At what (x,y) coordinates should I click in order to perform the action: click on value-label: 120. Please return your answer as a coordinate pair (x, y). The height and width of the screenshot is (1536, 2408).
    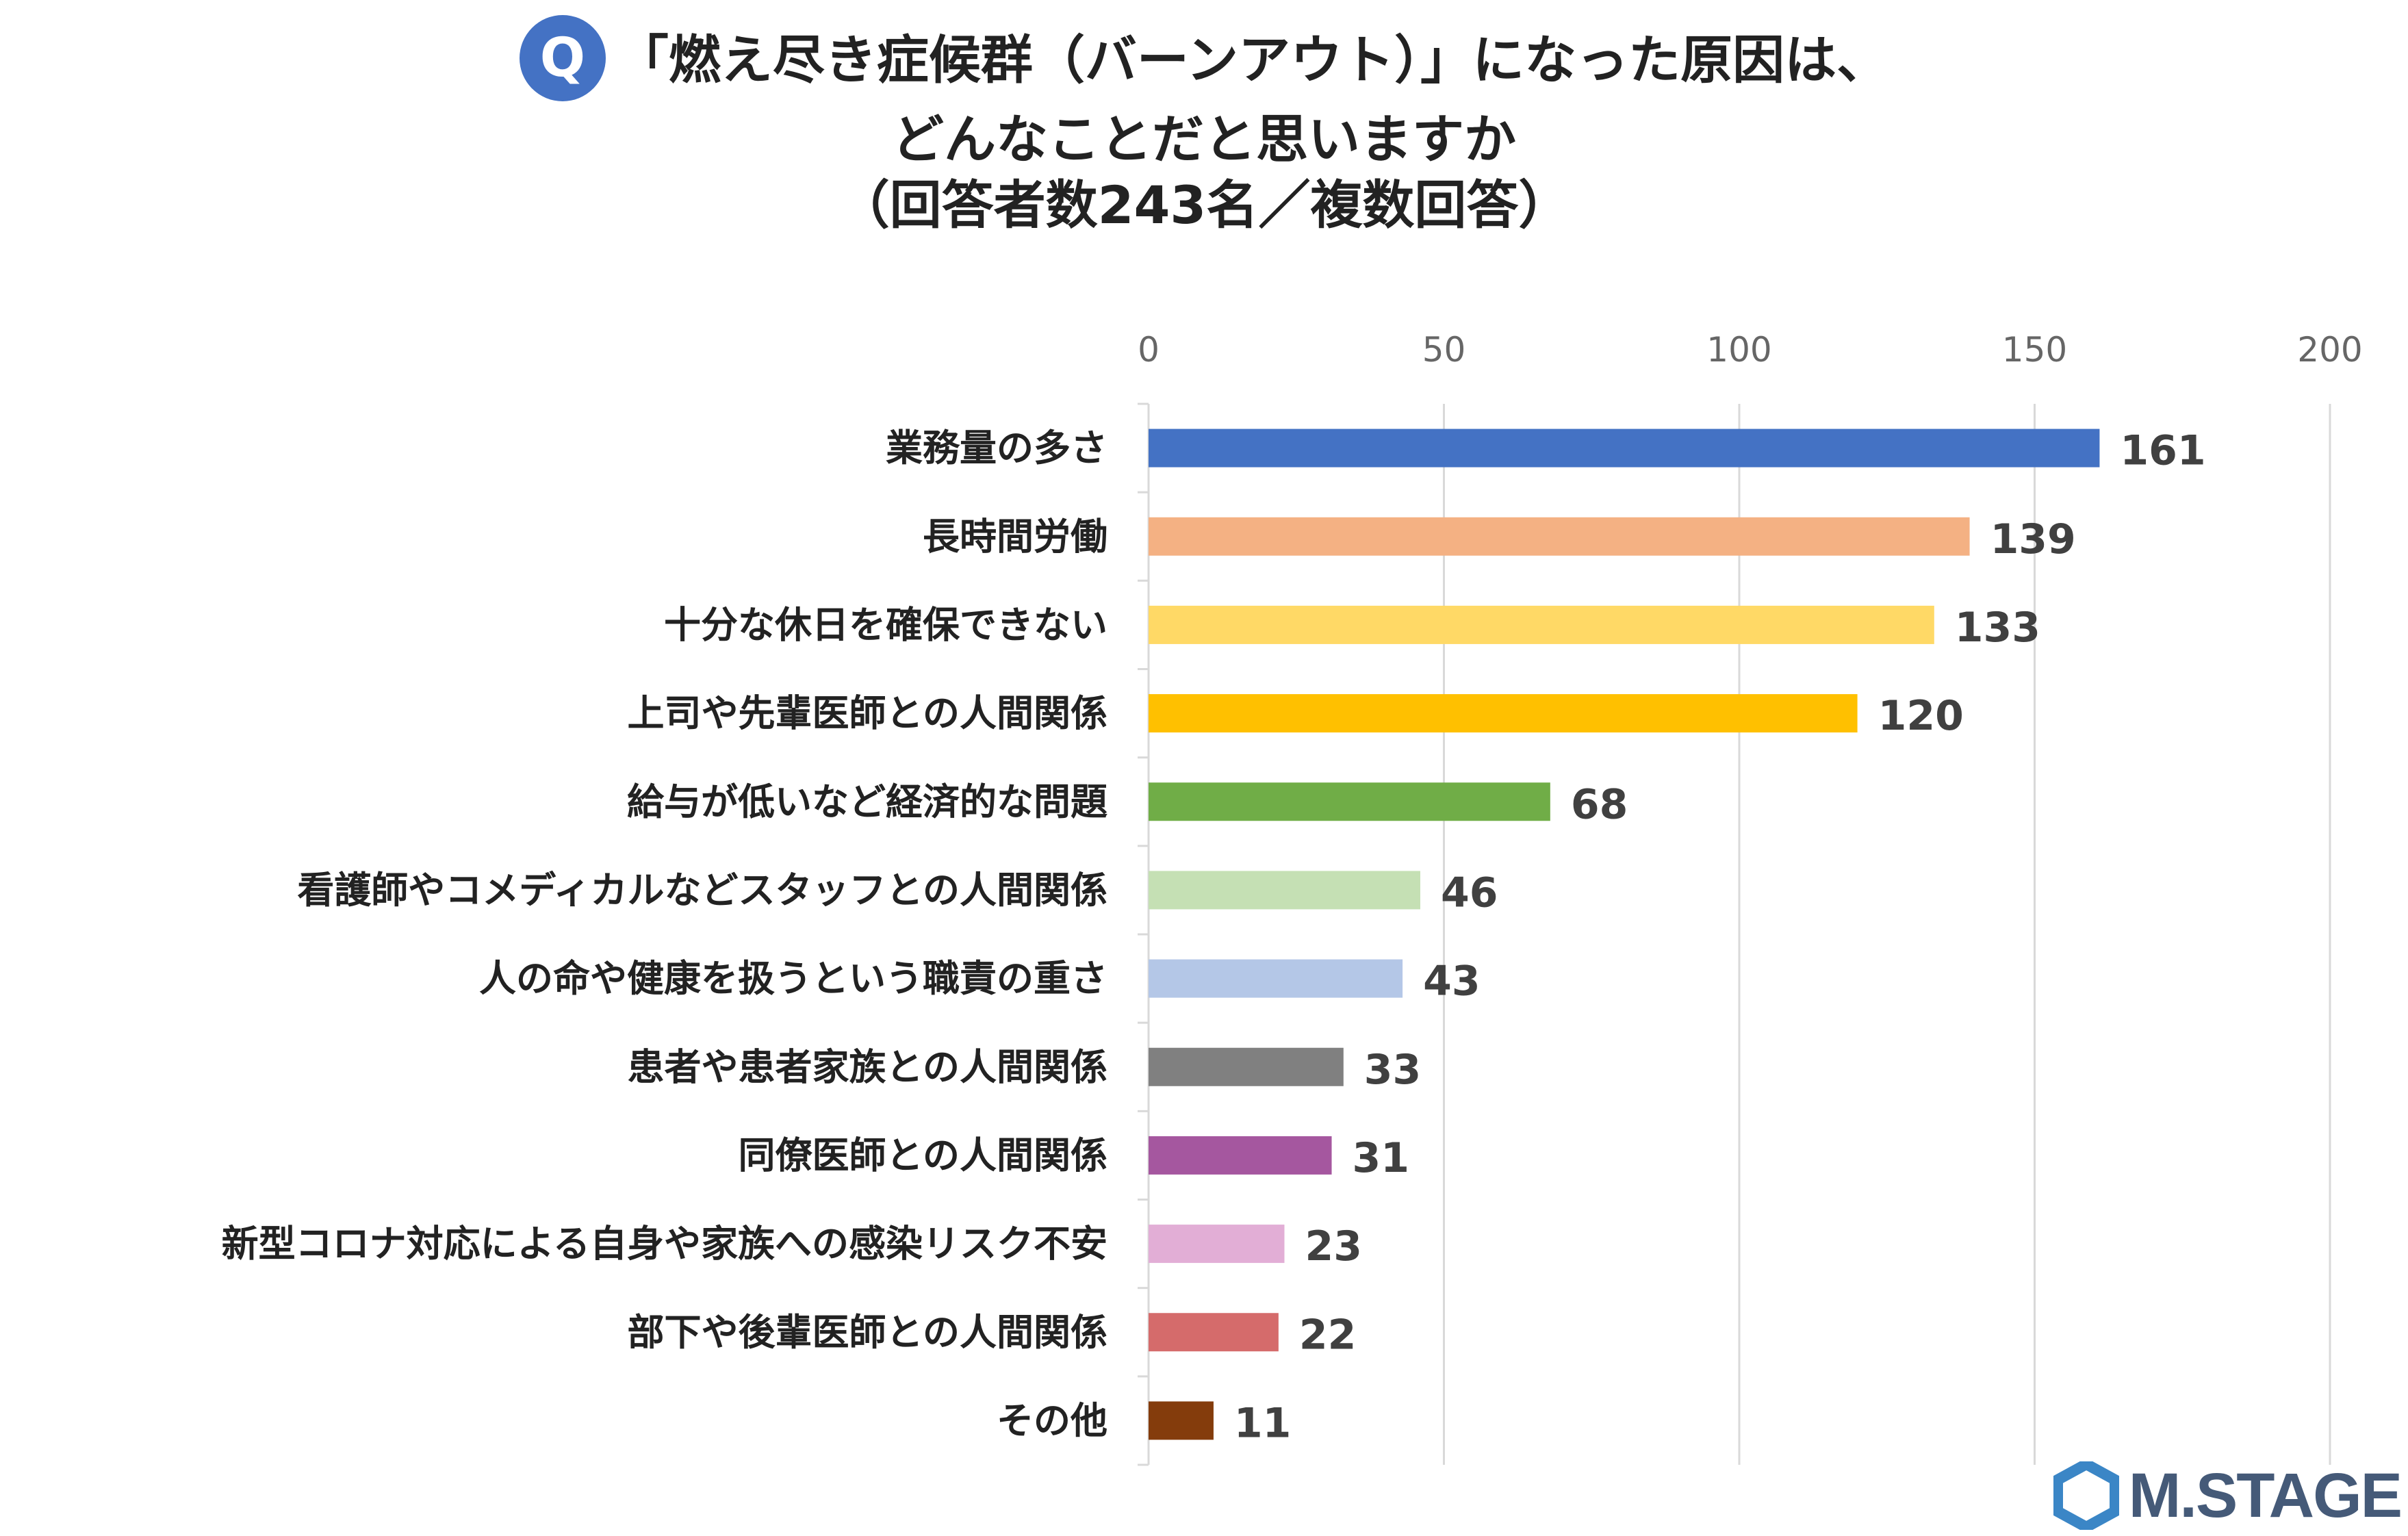
    Looking at the image, I should click on (1921, 716).